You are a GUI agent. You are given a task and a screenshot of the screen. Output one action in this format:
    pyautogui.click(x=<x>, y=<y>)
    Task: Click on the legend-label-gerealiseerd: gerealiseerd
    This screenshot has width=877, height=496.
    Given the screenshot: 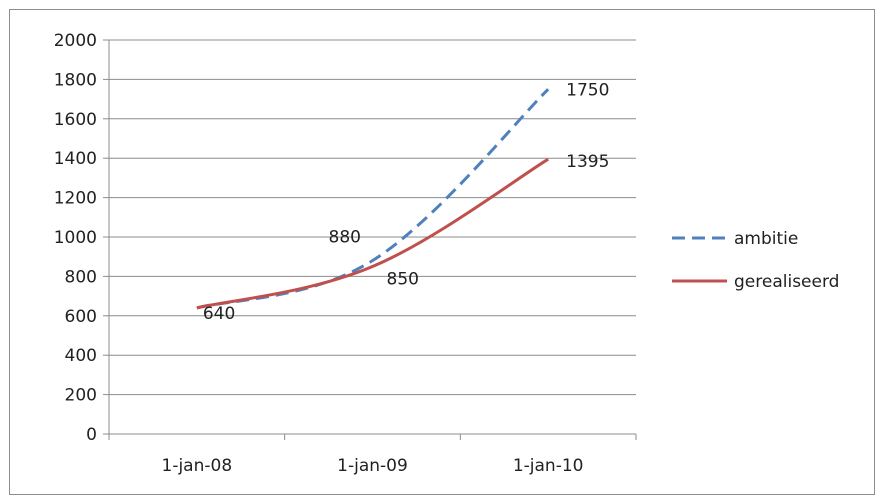 What is the action you would take?
    pyautogui.click(x=786, y=282)
    